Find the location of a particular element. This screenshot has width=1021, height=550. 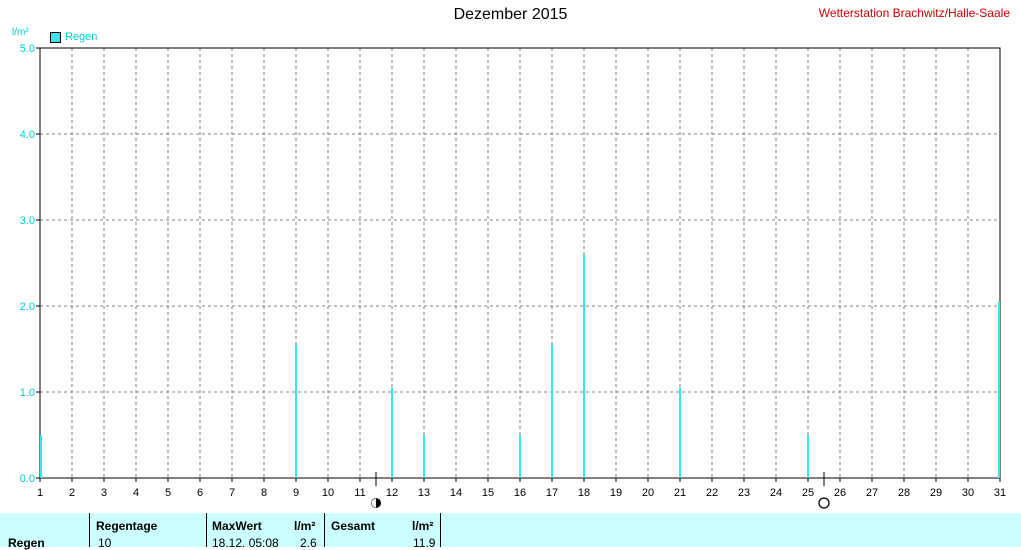

x-tick-label: 28 is located at coordinates (904, 493).